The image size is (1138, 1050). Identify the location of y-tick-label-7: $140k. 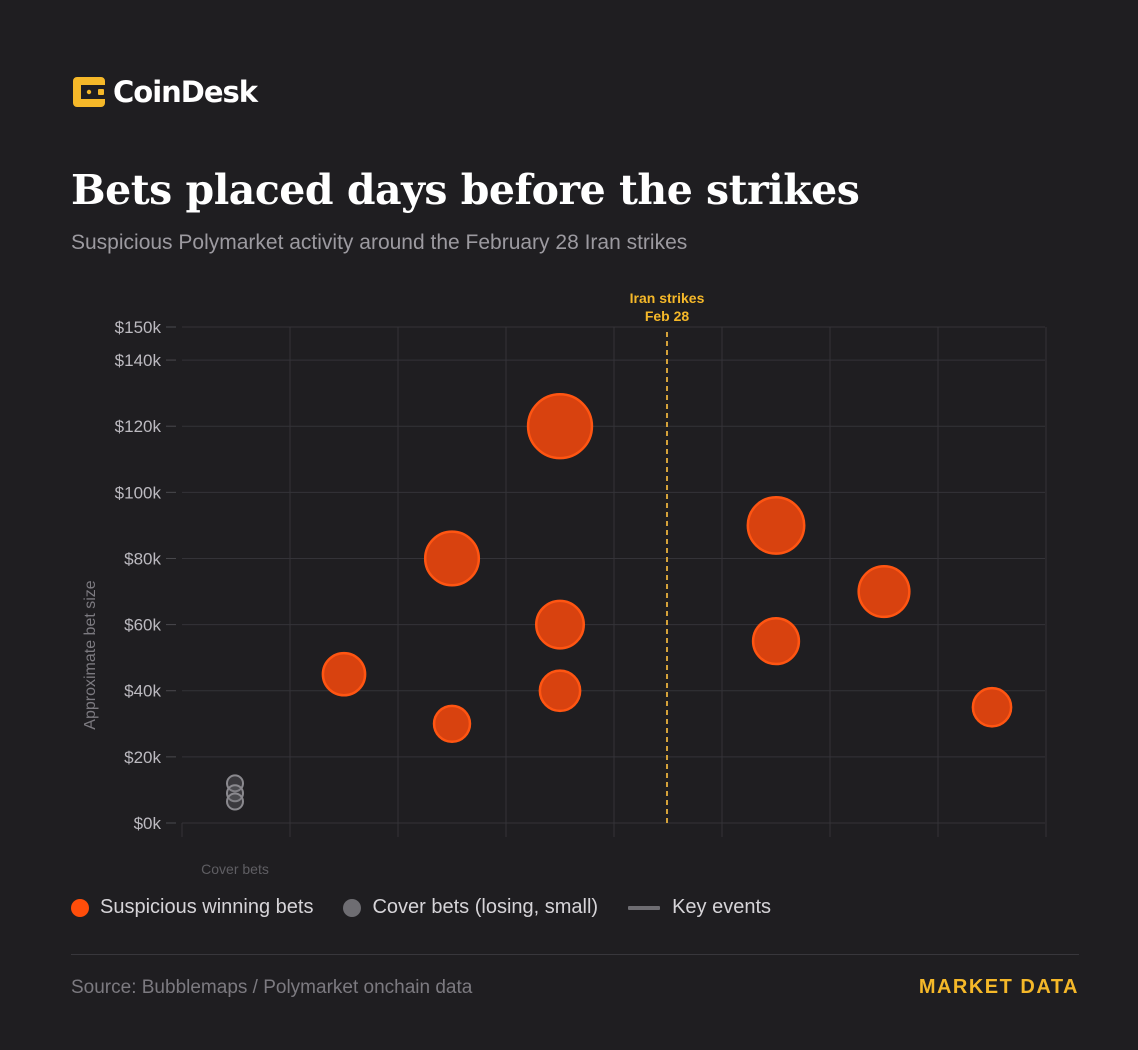
(138, 360).